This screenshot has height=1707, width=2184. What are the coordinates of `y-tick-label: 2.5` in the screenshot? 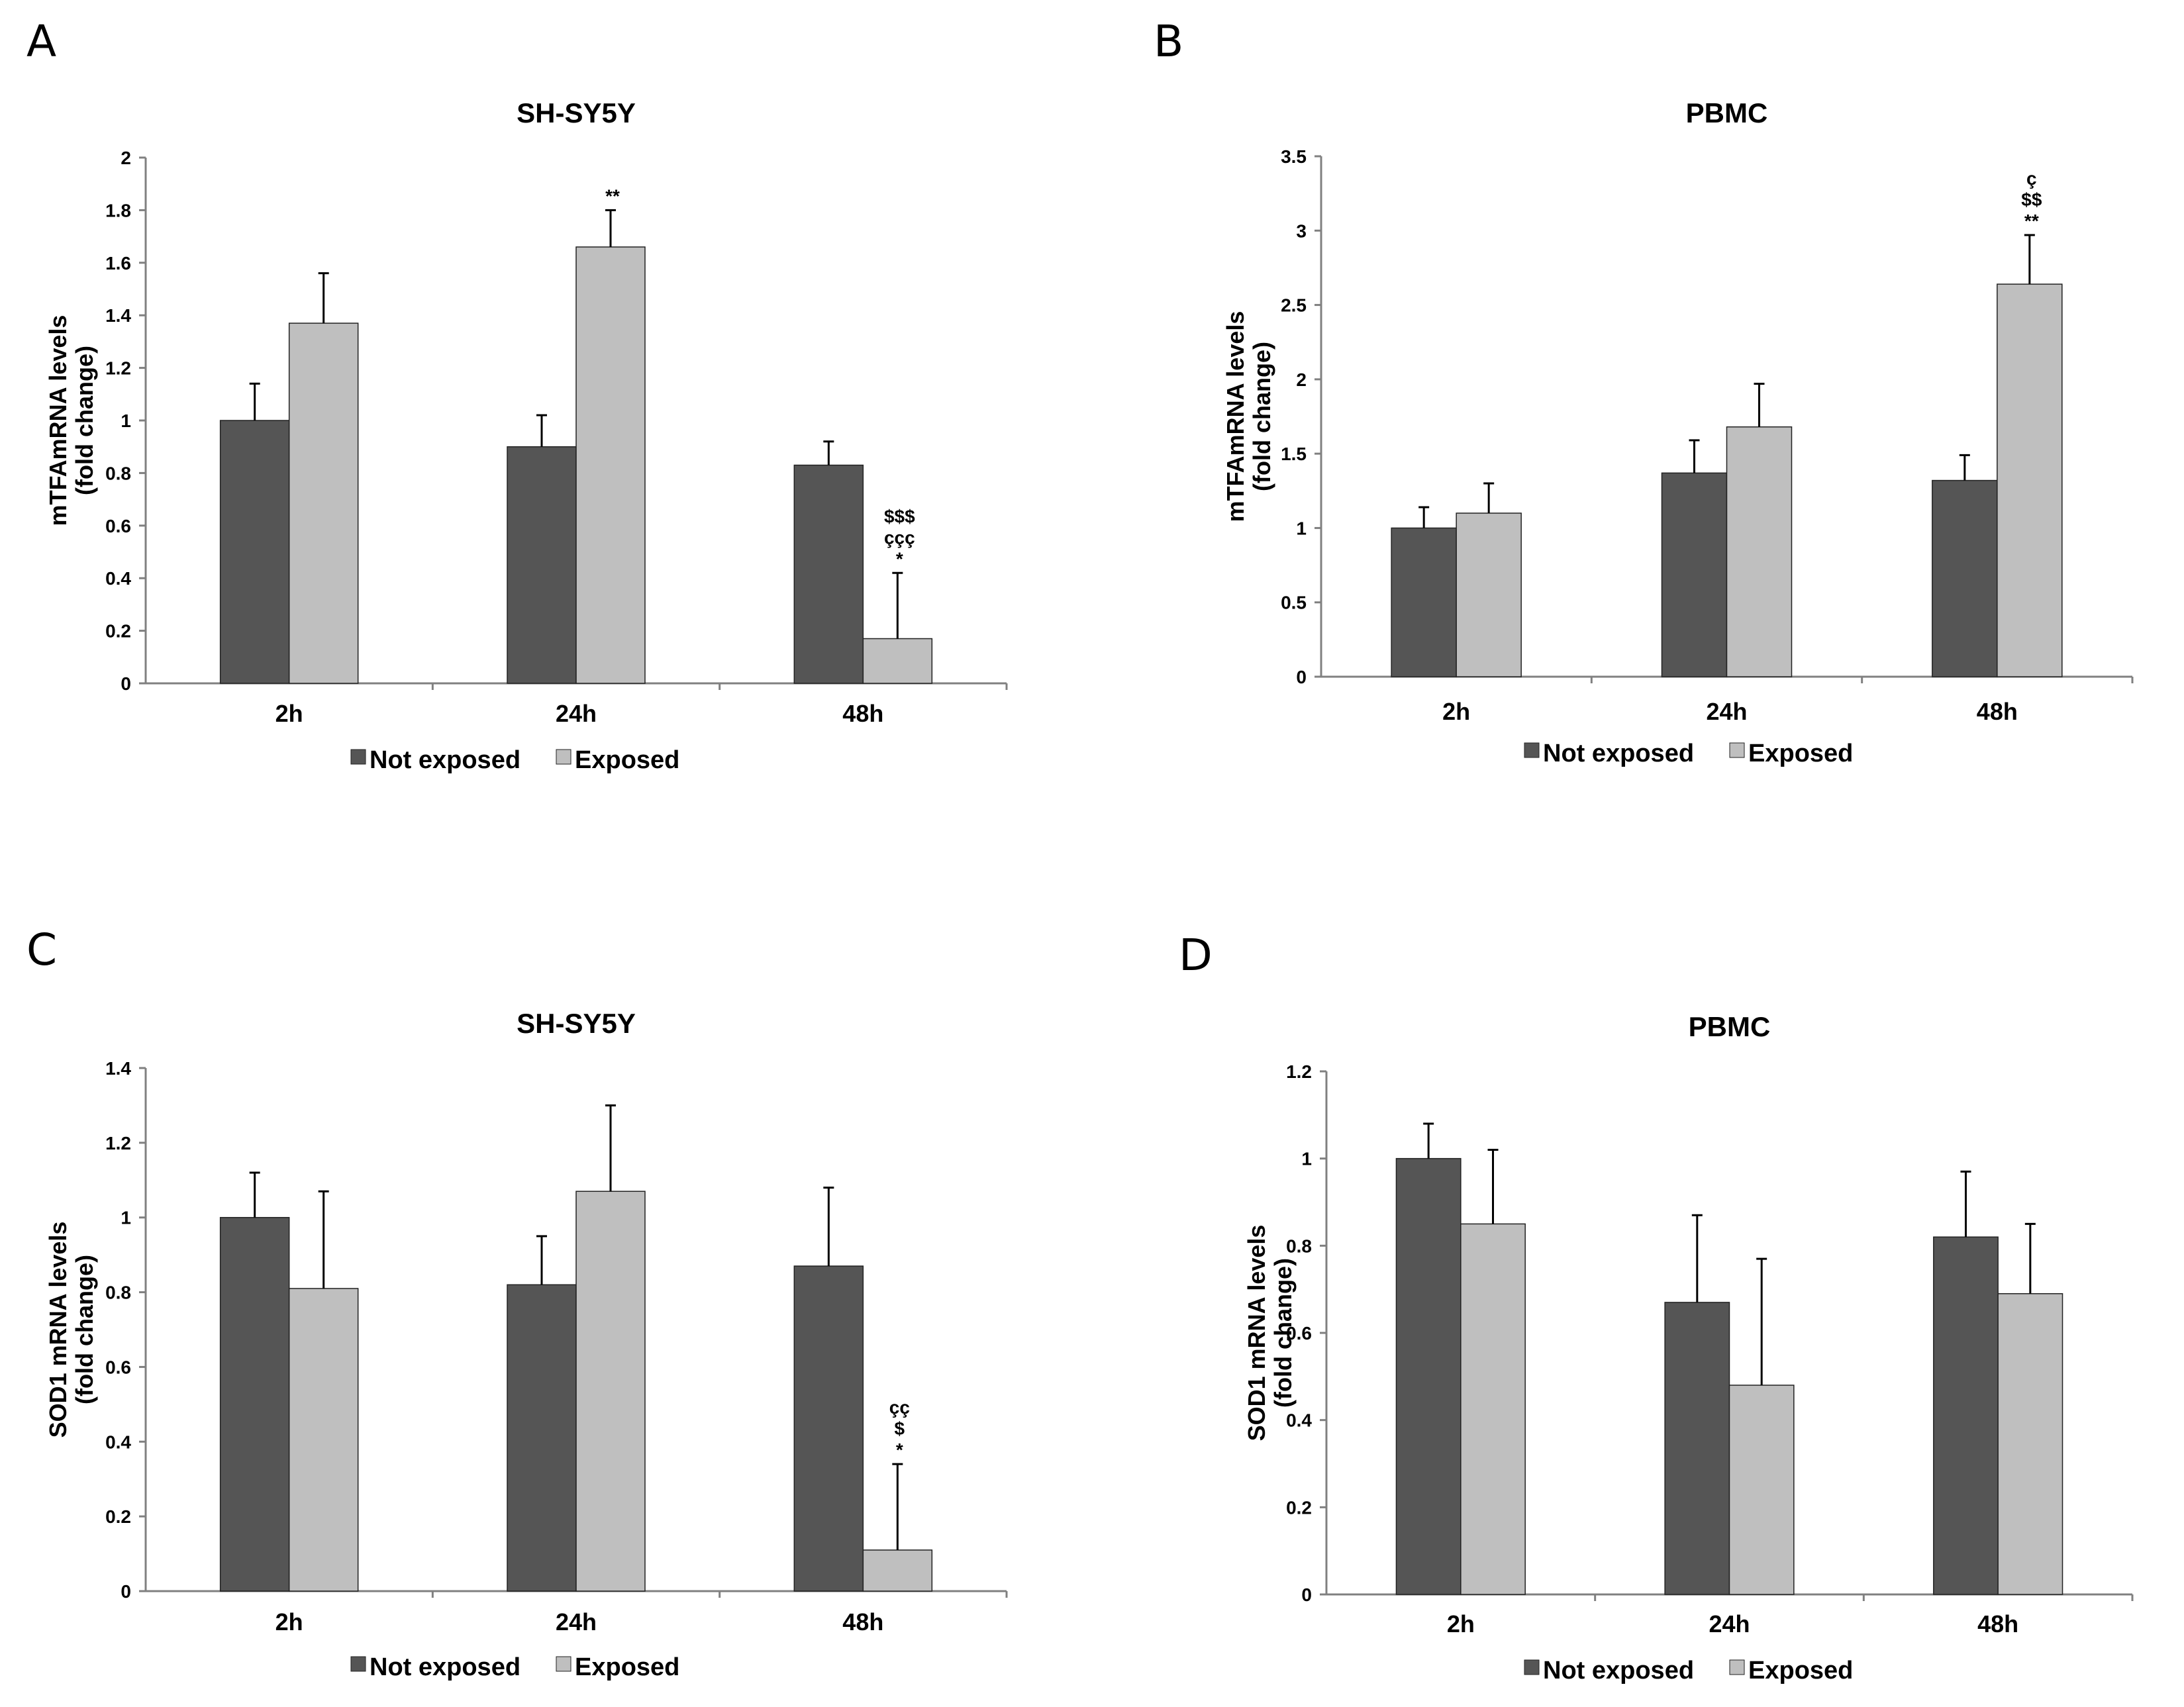 It's located at (1294, 305).